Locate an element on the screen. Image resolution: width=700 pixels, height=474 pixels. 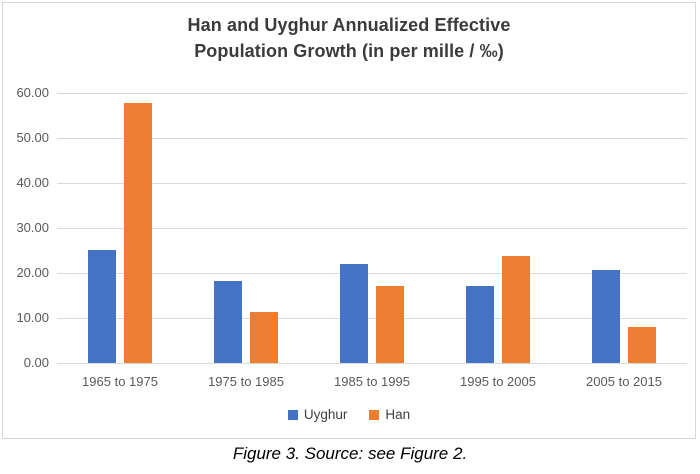
y-axis-tick-label: 60.00 is located at coordinates (32, 92).